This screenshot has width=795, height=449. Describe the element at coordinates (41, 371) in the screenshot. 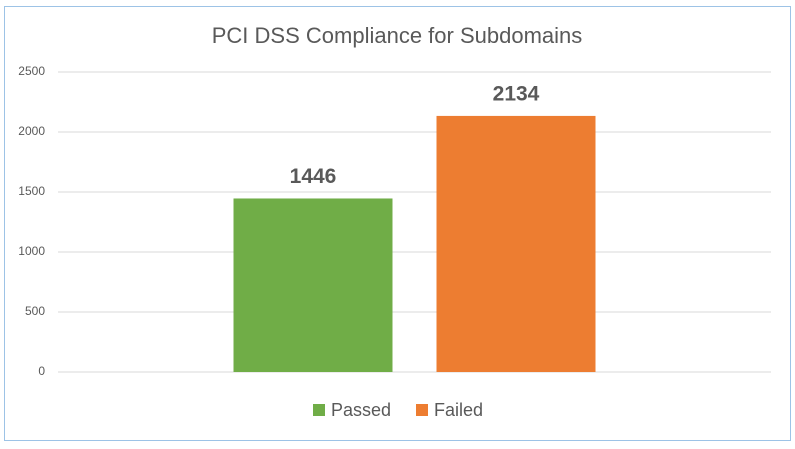

I see `y-tick-label: 0` at that location.